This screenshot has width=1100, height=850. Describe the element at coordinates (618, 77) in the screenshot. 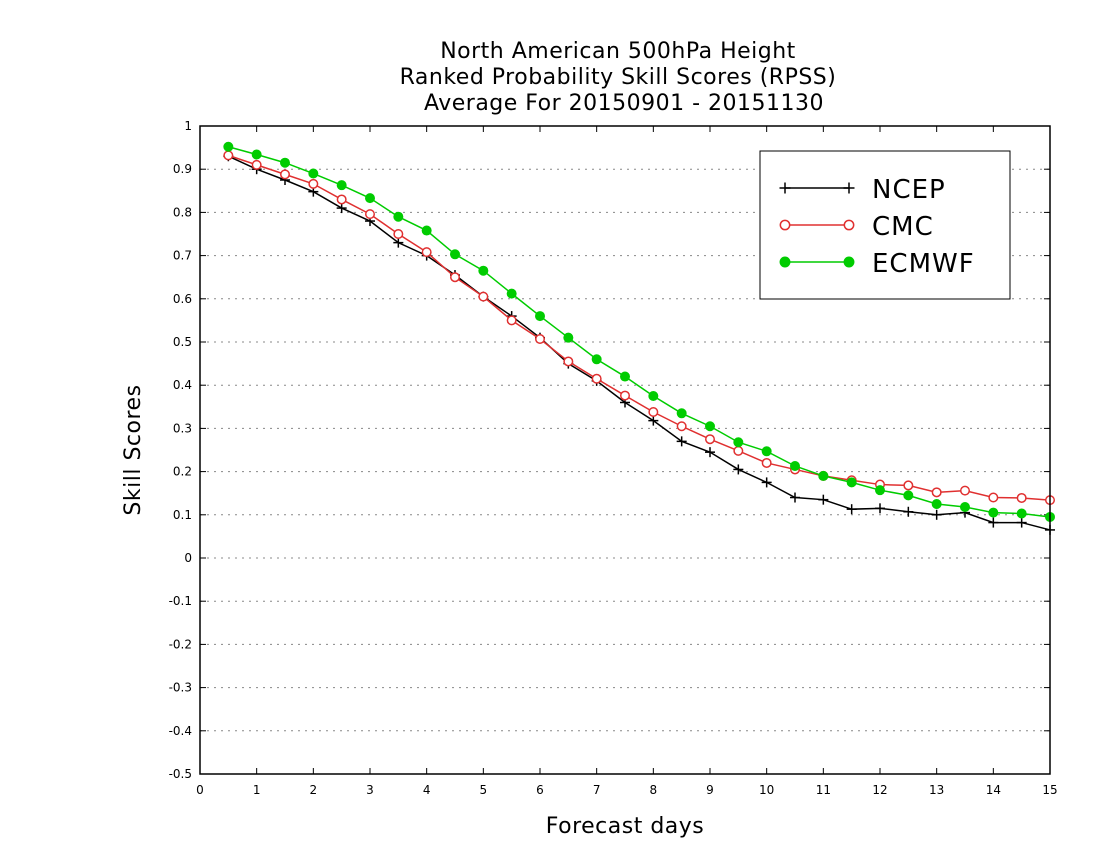

I see `chart-title-line-2: Ranked Probability Skill Scores (RPSS)` at that location.